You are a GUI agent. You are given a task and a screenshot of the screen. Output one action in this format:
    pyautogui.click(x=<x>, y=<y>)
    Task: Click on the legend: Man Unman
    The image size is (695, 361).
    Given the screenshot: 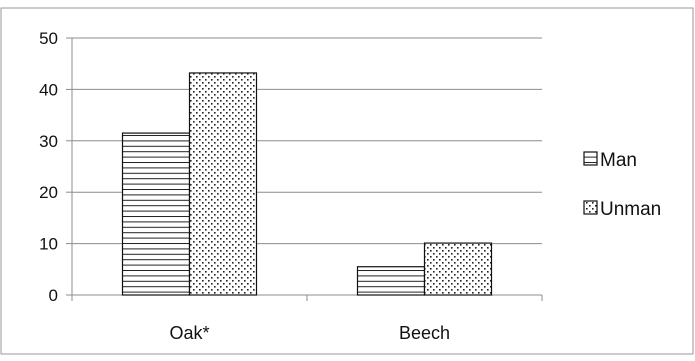 What is the action you would take?
    pyautogui.click(x=622, y=185)
    